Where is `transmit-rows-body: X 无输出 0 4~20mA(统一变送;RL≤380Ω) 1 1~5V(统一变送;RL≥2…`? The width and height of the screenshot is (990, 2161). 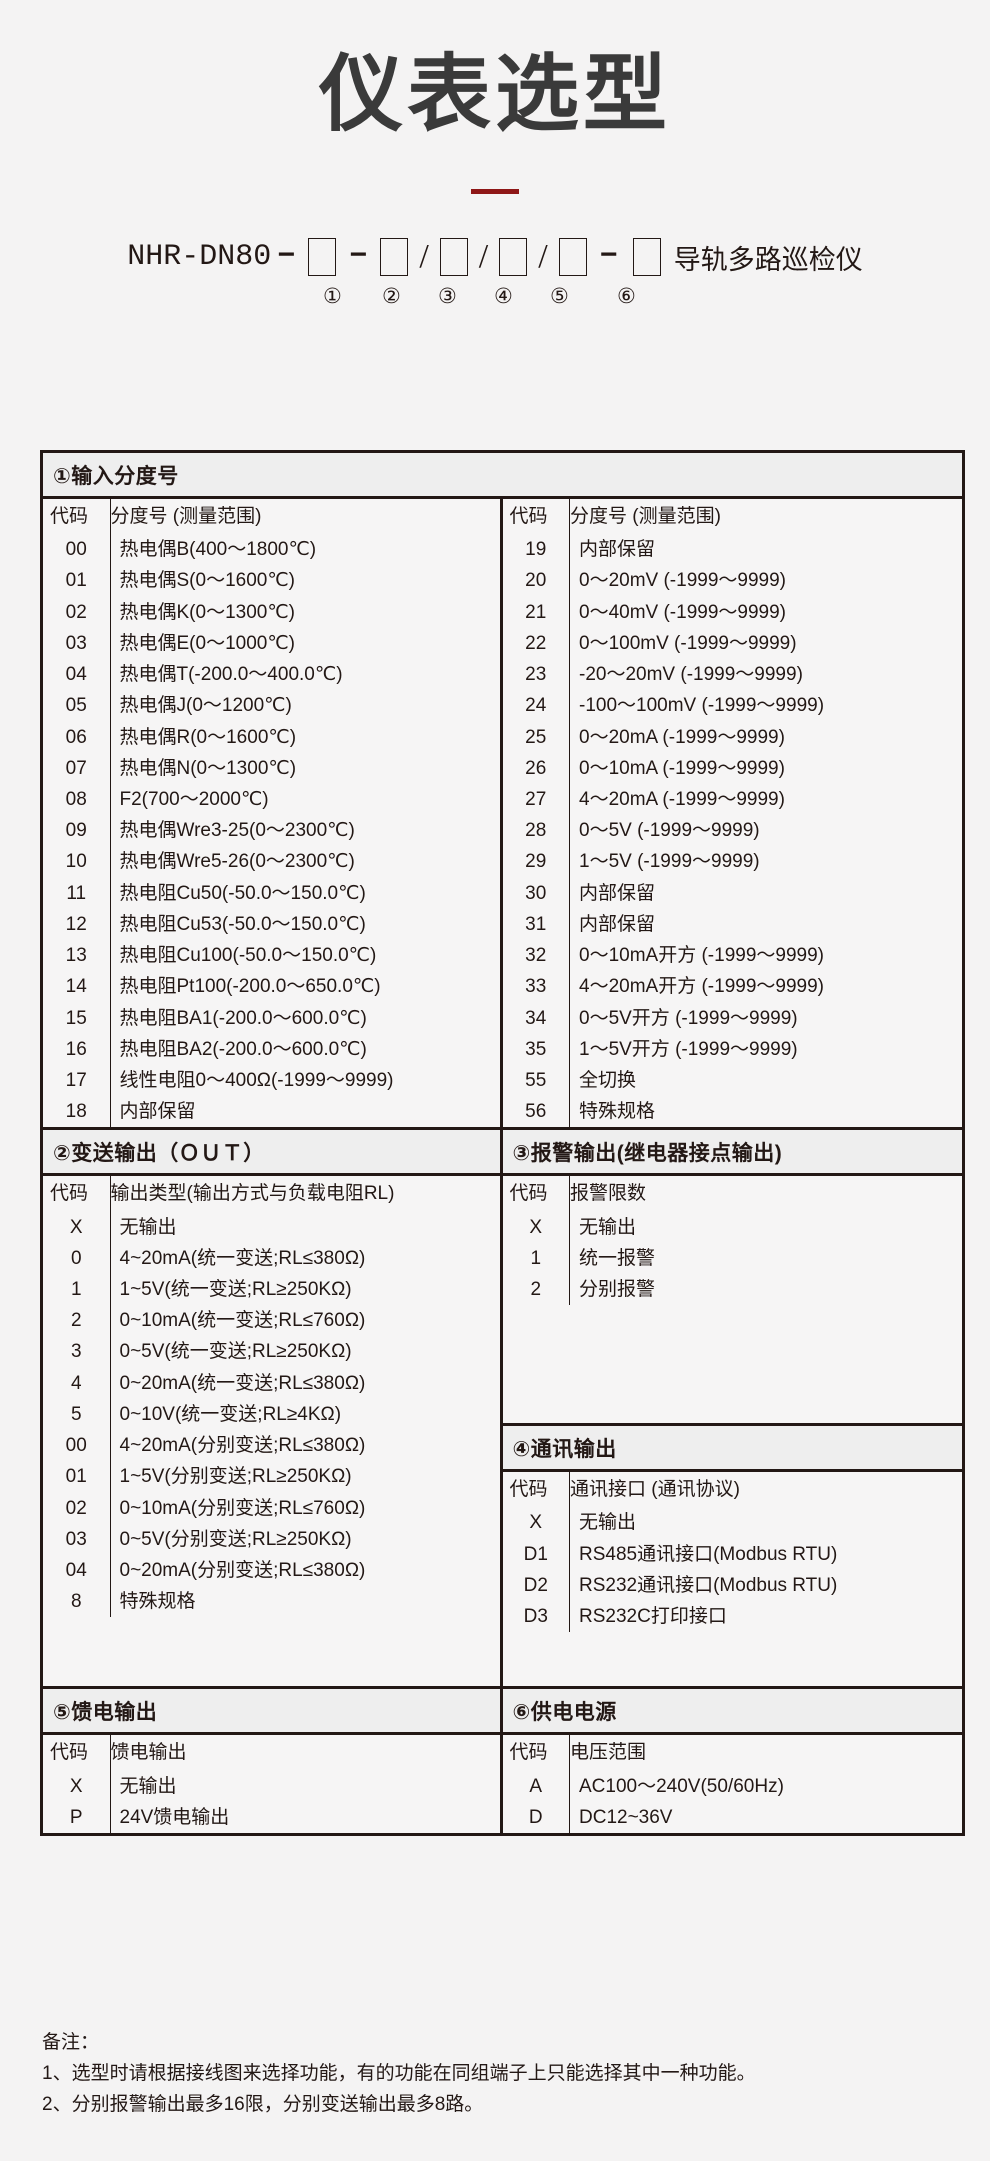 transmit-rows-body: X 无输出 0 4~20mA(统一变送;RL≤380Ω) 1 1~5V(统一变送;RL≥2… is located at coordinates (271, 1414).